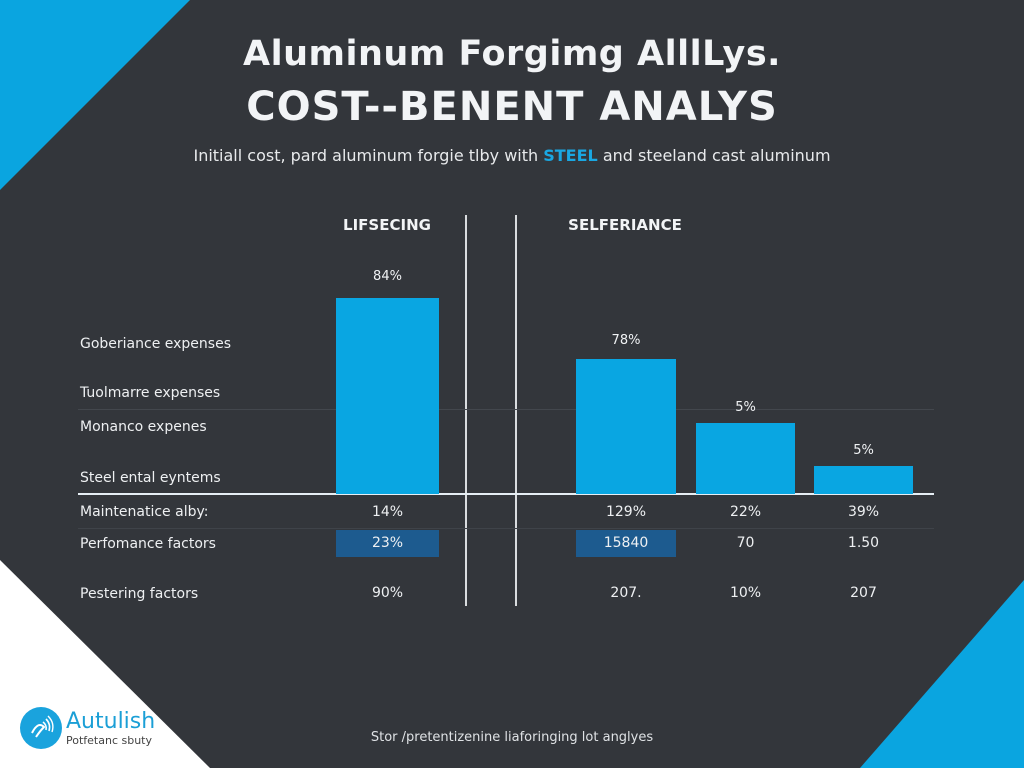 This screenshot has height=768, width=1024. Describe the element at coordinates (626, 543) in the screenshot. I see `table-cell-highlighted: 15840` at that location.